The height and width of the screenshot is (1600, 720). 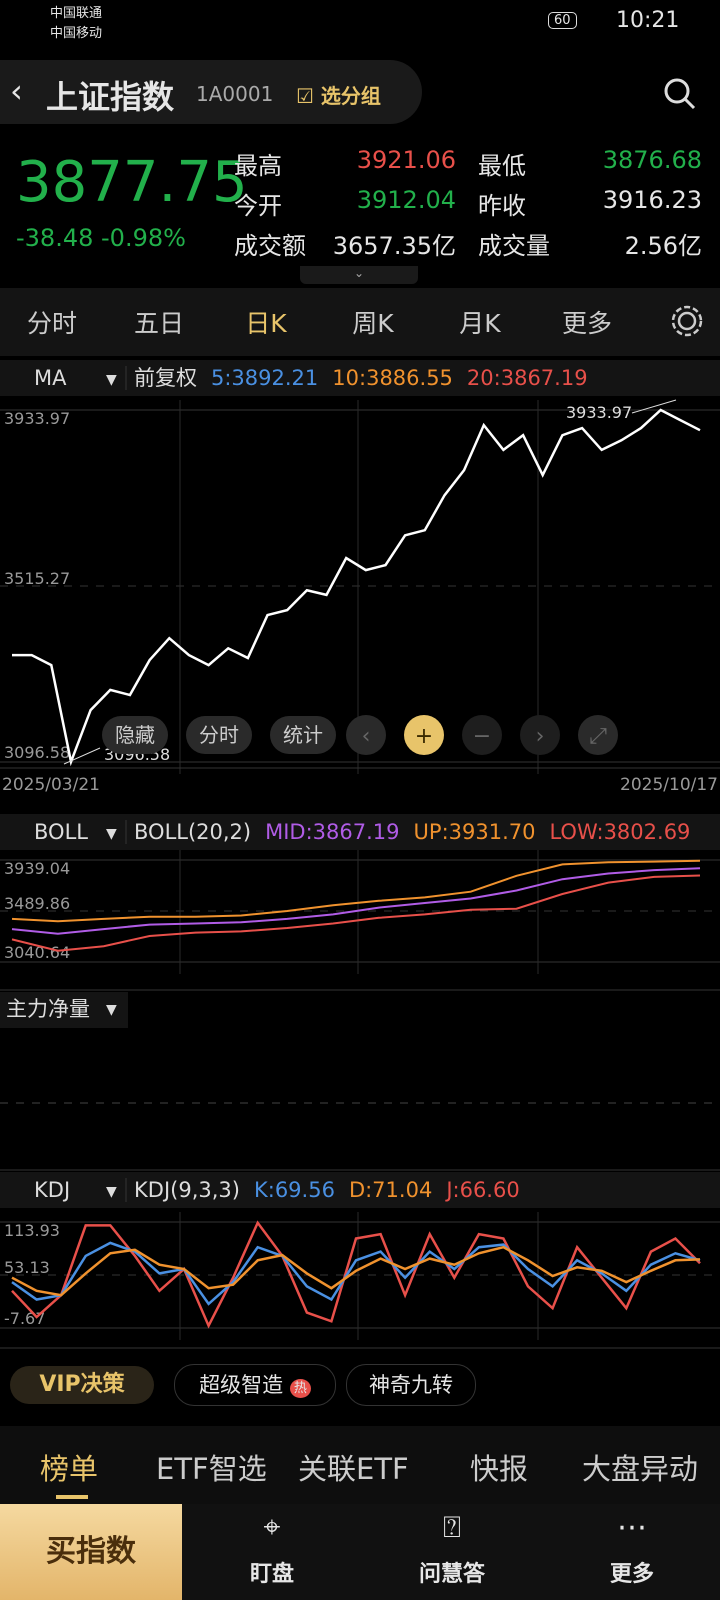 What do you see at coordinates (91, 1552) in the screenshot?
I see `buy-button: 买指数` at bounding box center [91, 1552].